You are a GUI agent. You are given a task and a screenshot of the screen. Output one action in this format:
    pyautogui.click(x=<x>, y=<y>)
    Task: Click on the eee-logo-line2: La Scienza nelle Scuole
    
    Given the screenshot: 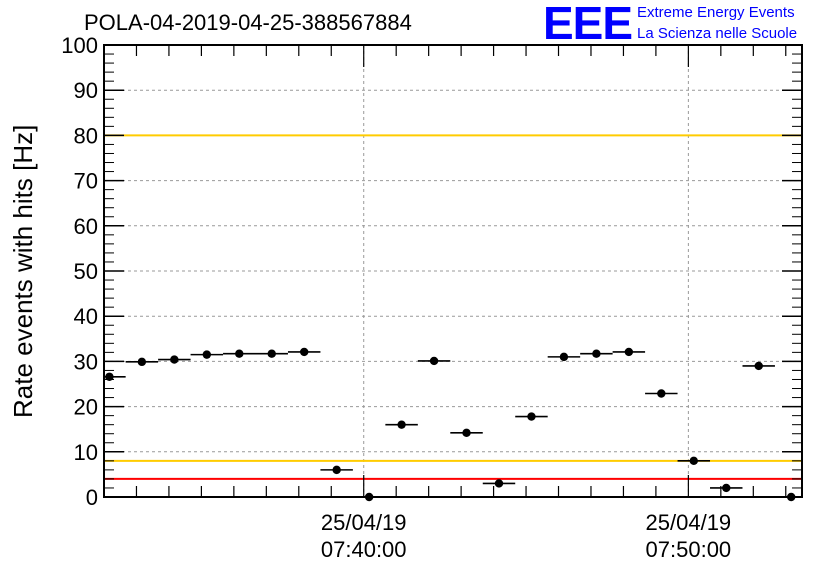 What is the action you would take?
    pyautogui.click(x=717, y=33)
    